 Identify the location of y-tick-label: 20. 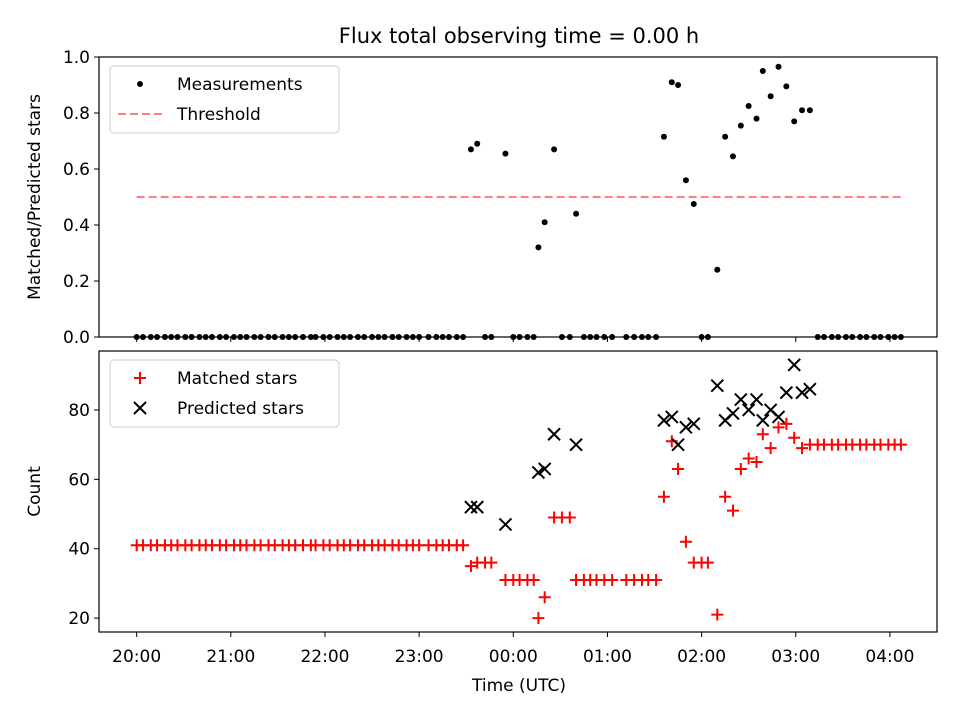
(79, 619).